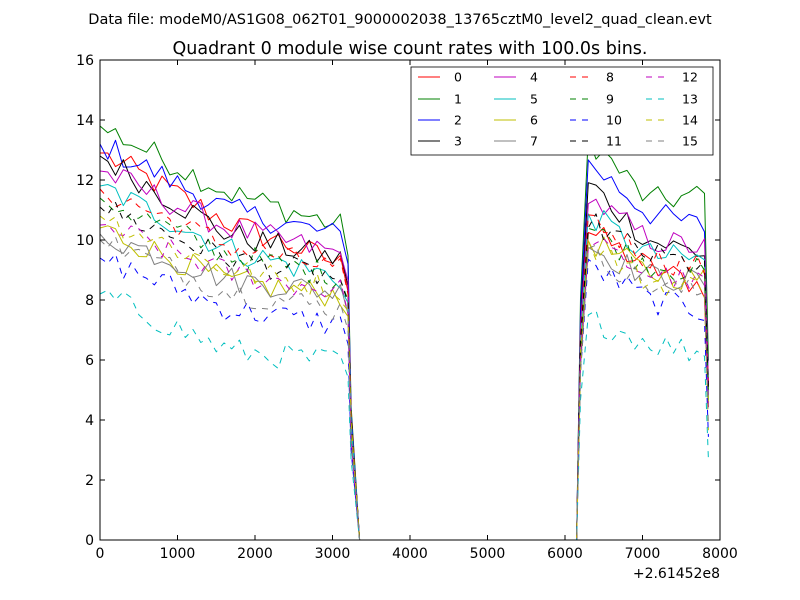  What do you see at coordinates (676, 574) in the screenshot?
I see `x-offset-label: +2.61452e8` at bounding box center [676, 574].